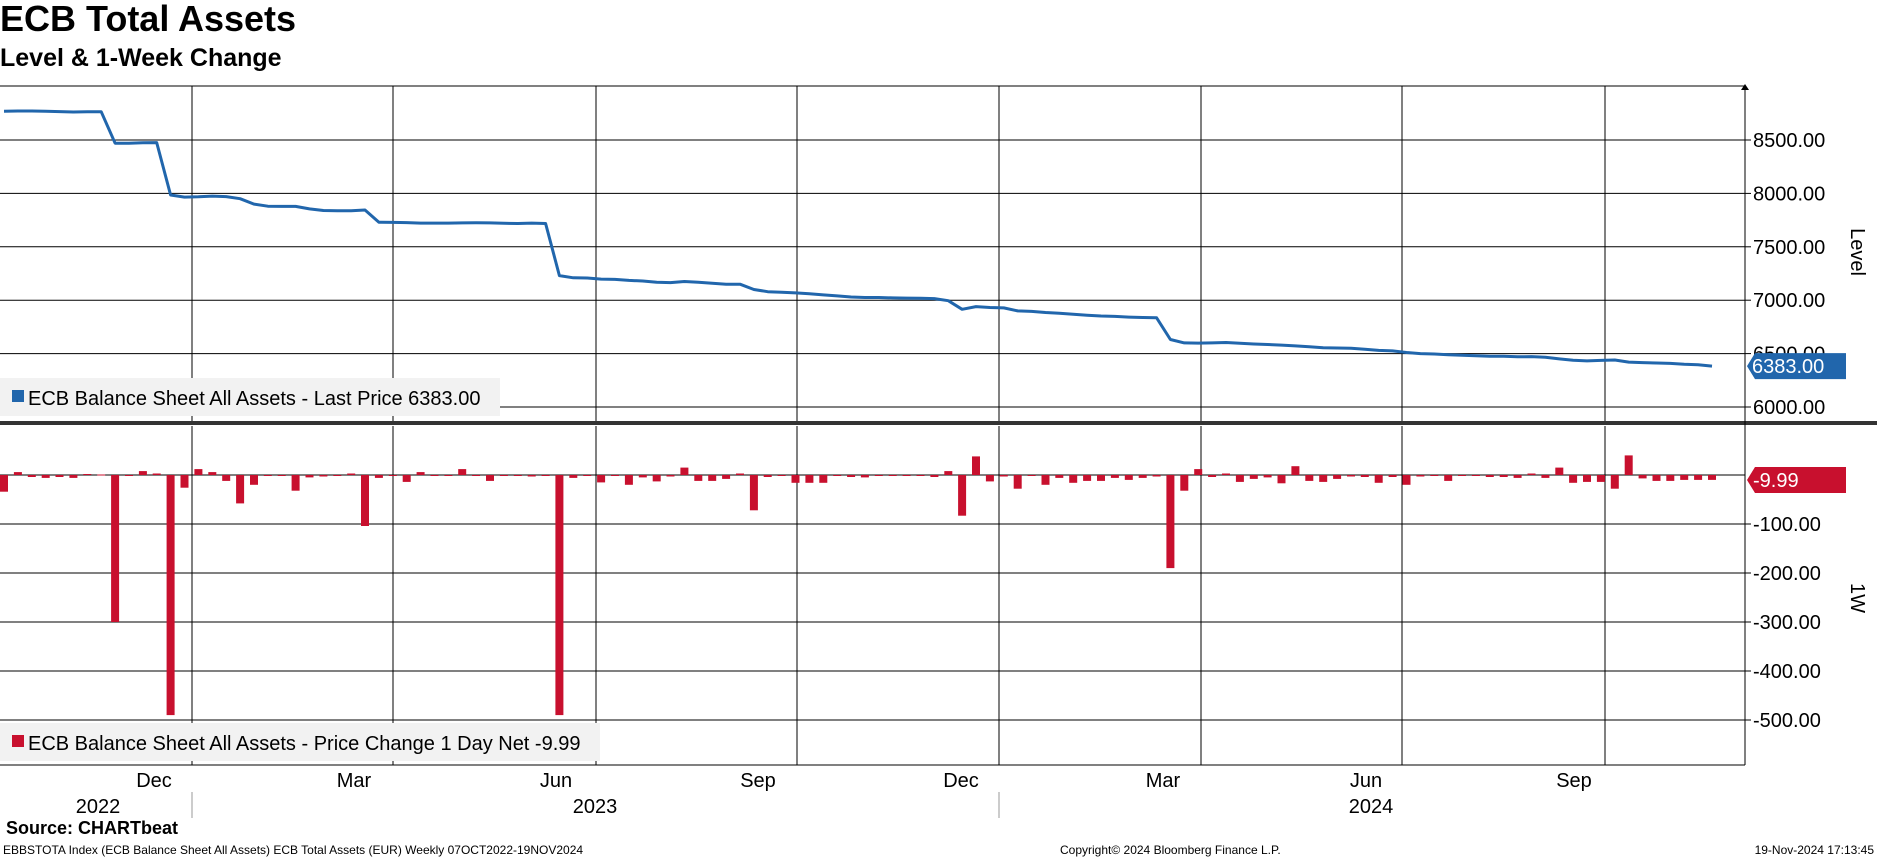 This screenshot has width=1877, height=859. Describe the element at coordinates (18, 396) in the screenshot. I see `top-legend-swatch` at that location.